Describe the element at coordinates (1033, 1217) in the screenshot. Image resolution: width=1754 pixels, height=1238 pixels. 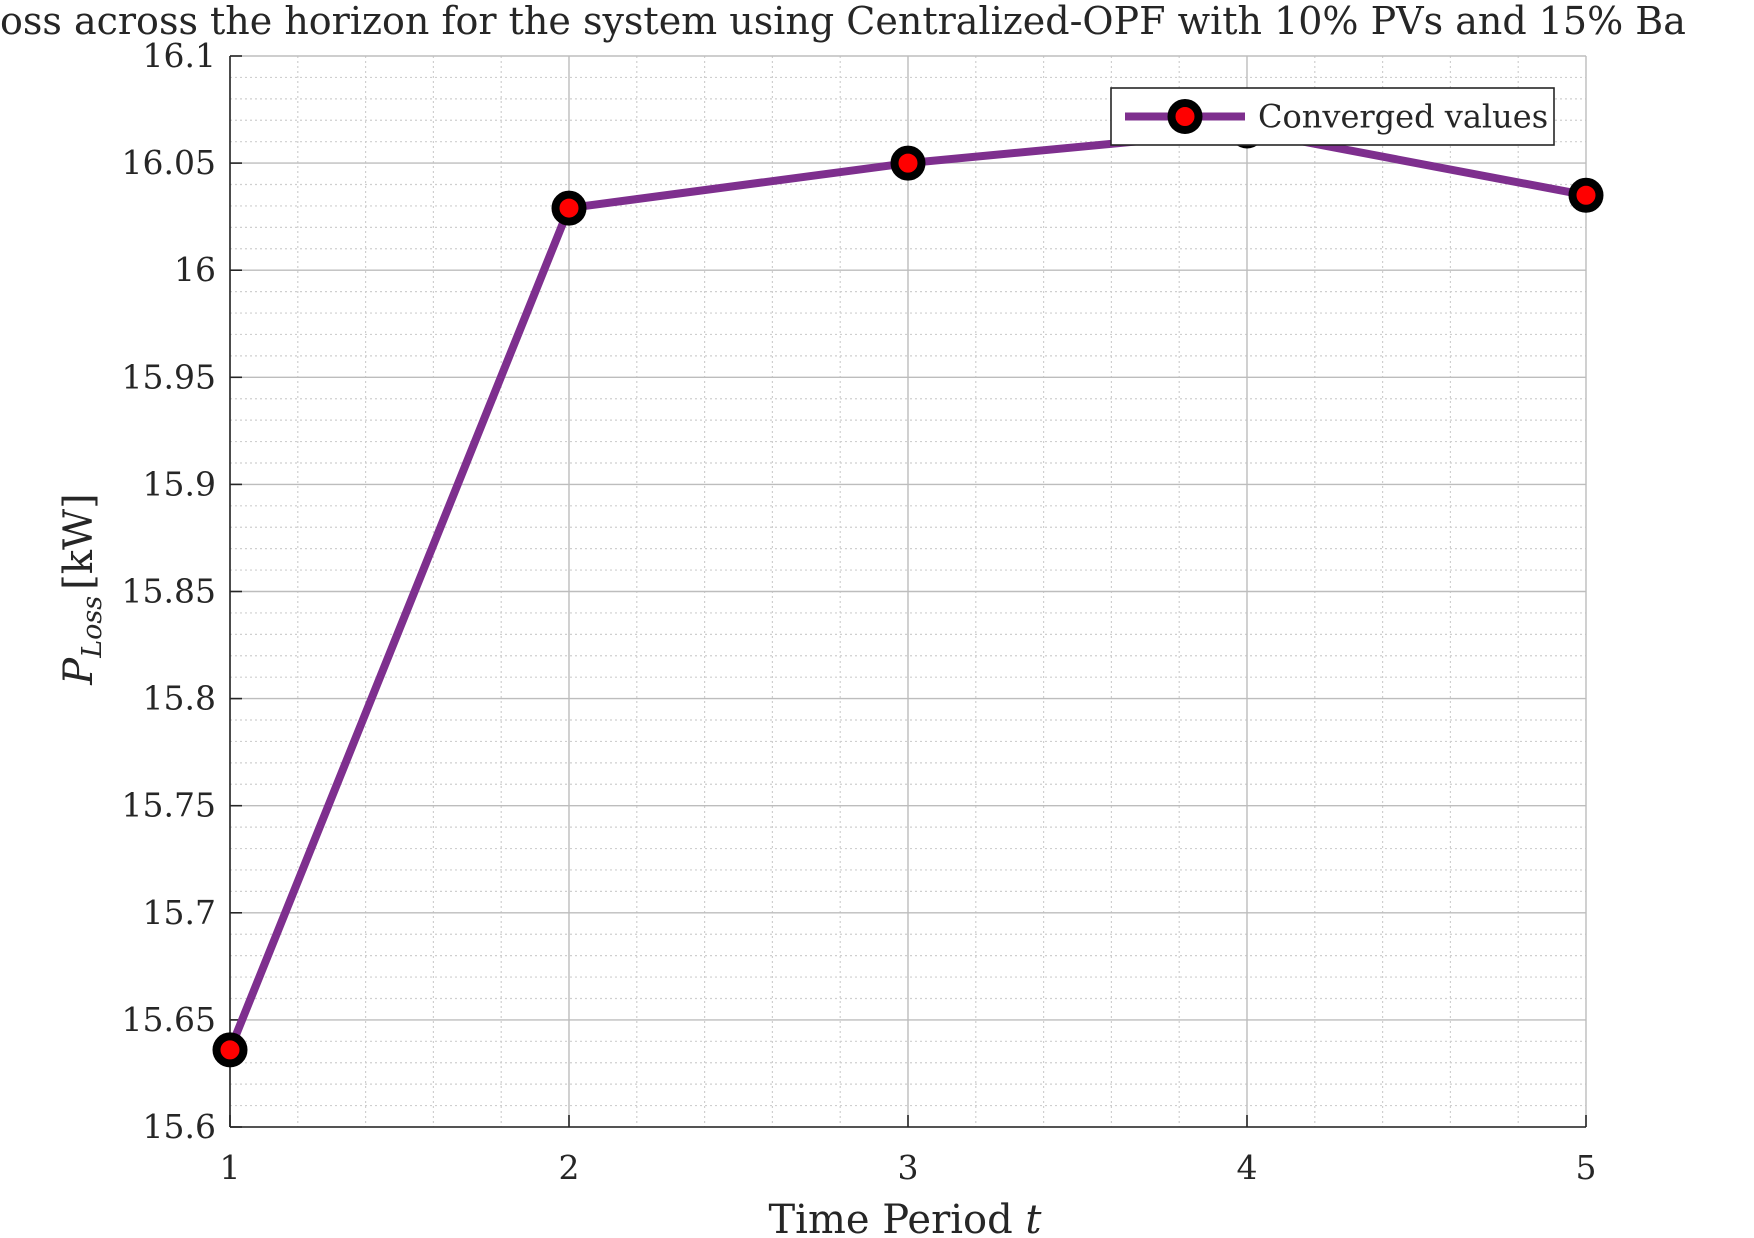
I see `x-axis-label-variable: t` at that location.